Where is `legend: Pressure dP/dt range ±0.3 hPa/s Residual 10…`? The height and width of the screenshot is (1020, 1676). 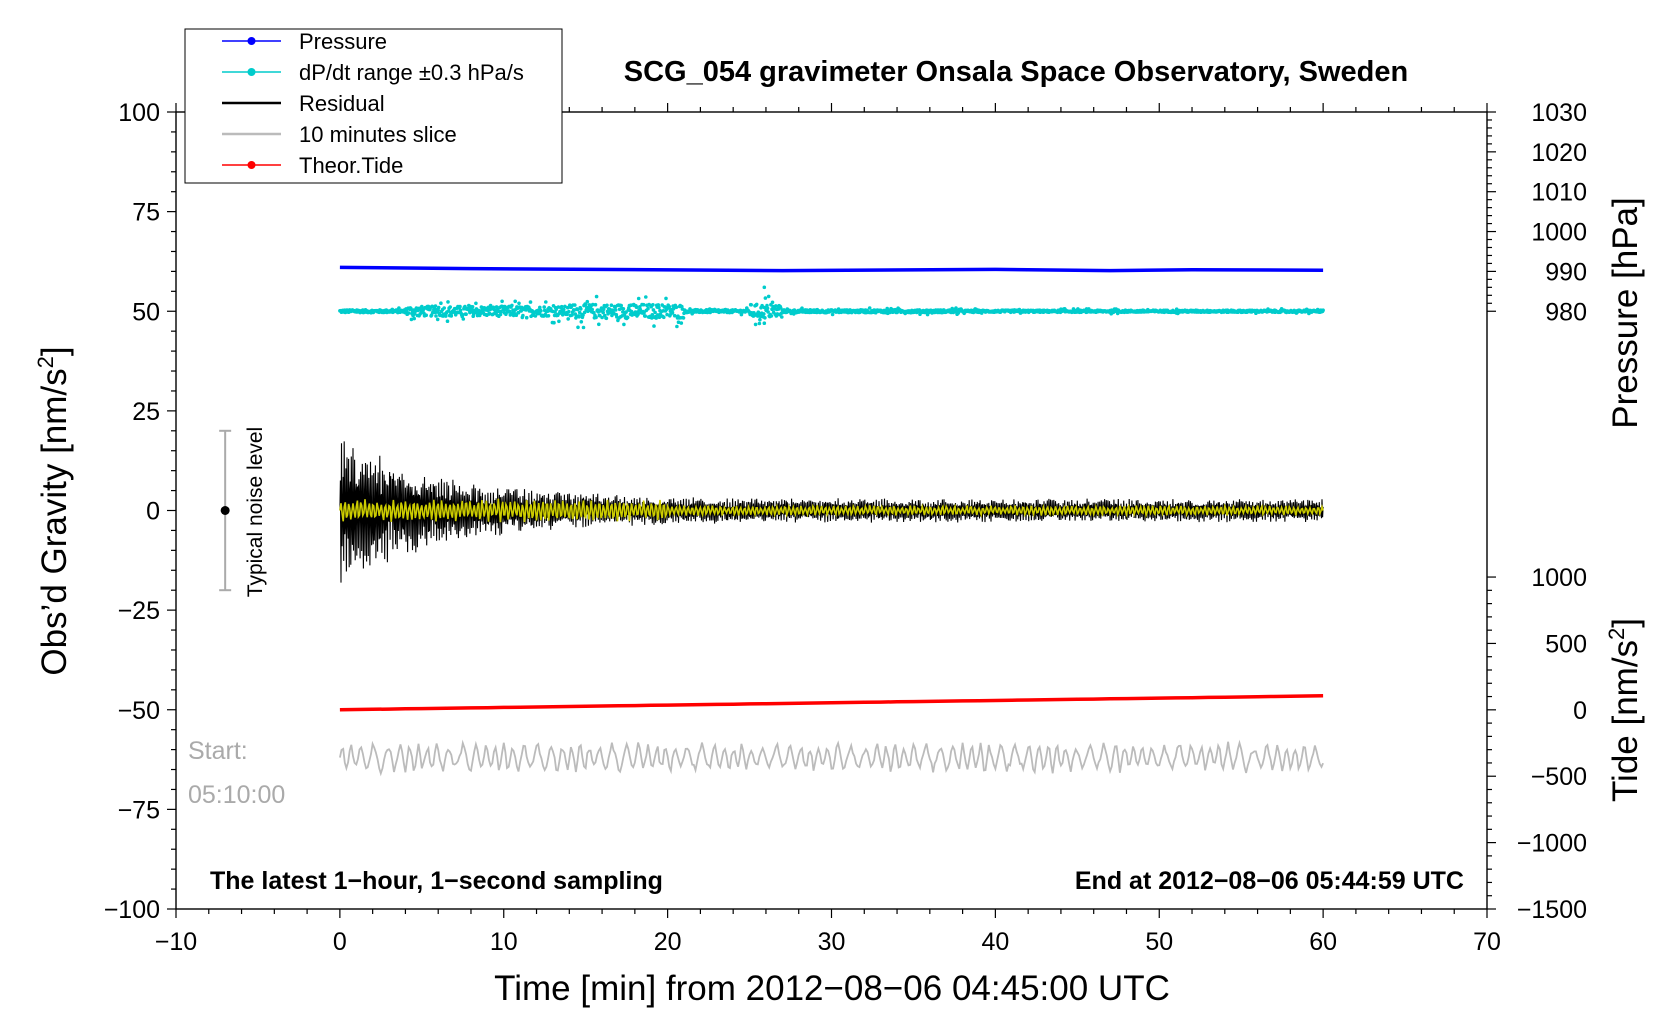
legend: Pressure dP/dt range ±0.3 hPa/s Residual 10… is located at coordinates (373, 106).